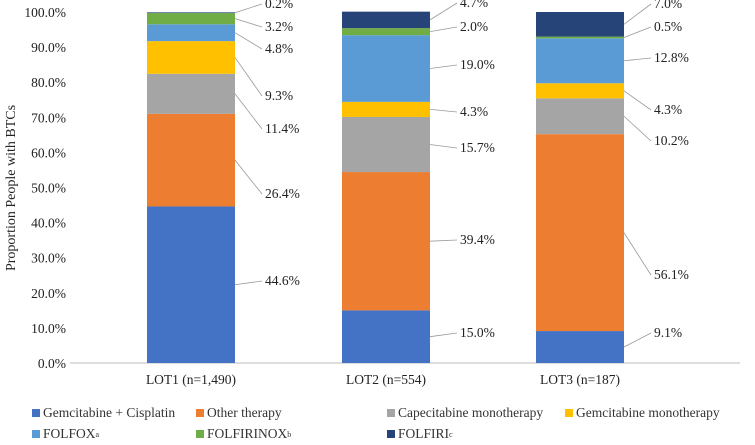  Describe the element at coordinates (48, 328) in the screenshot. I see `y-tick-label: 10.0%` at that location.